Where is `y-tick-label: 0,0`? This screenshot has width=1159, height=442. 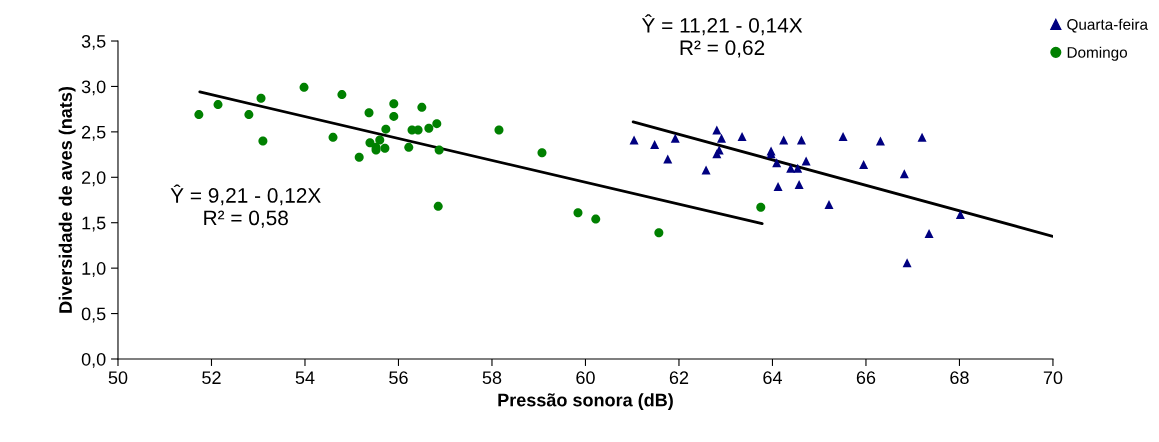 y-tick-label: 0,0 is located at coordinates (93, 360).